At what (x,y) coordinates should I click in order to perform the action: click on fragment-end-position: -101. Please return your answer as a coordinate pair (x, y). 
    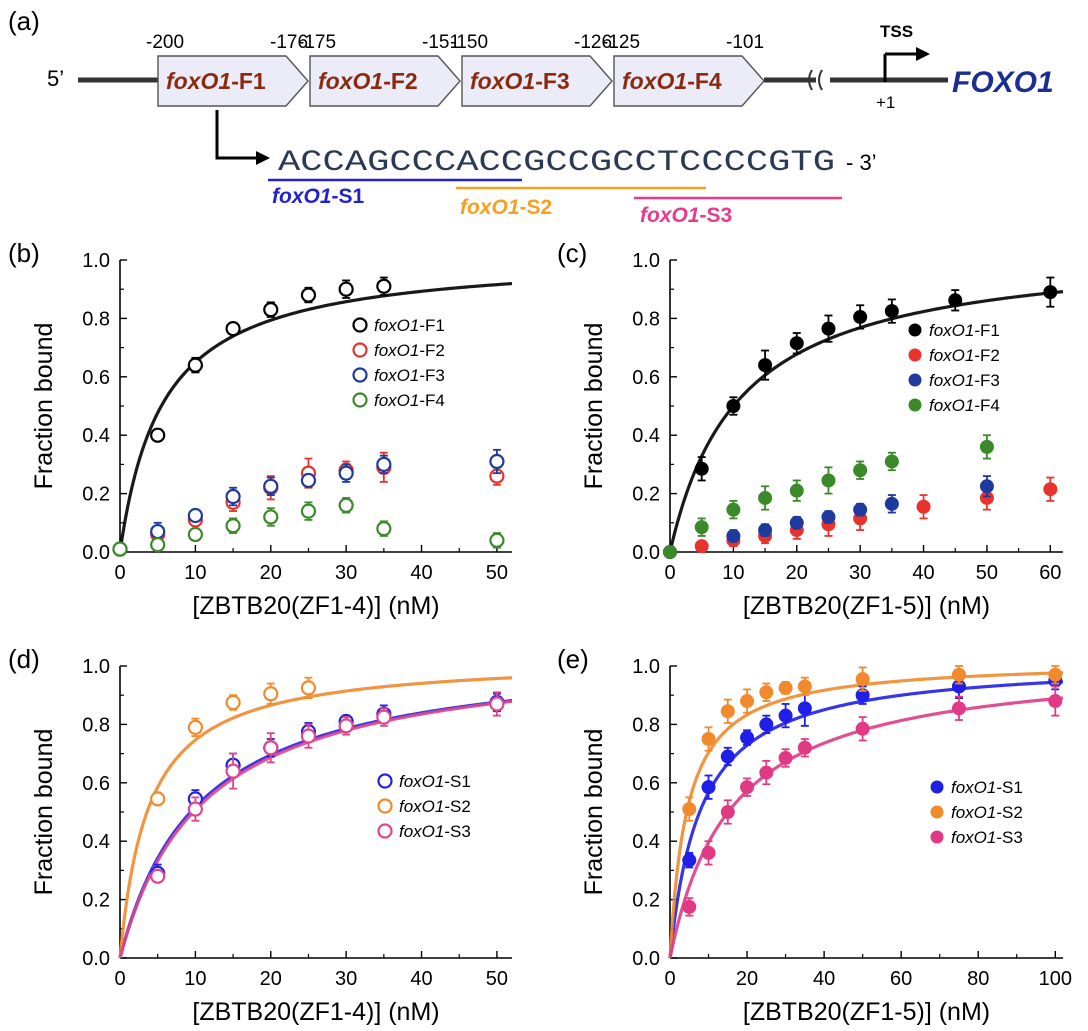
    Looking at the image, I should click on (745, 42).